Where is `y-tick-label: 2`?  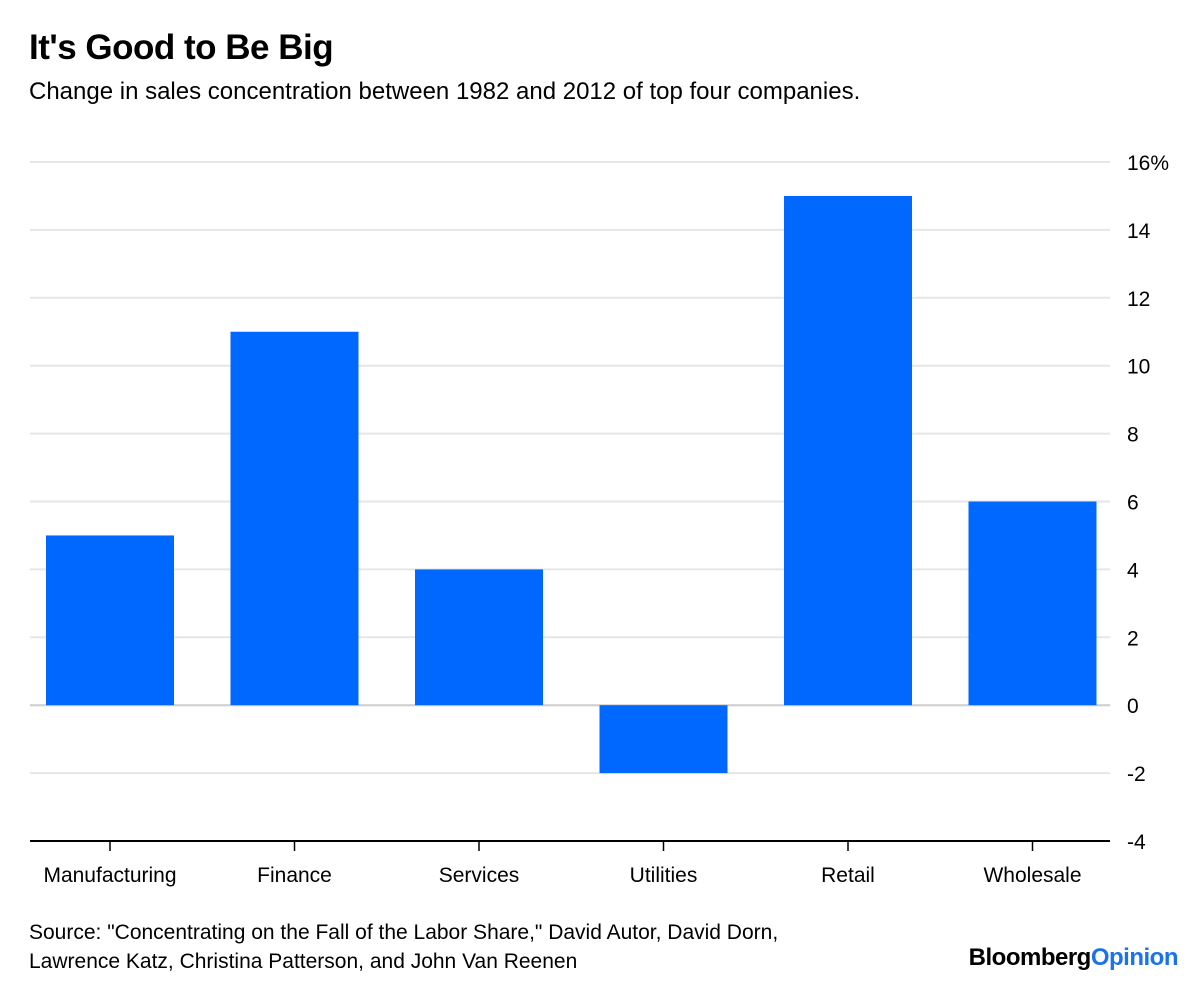 y-tick-label: 2 is located at coordinates (1133, 638).